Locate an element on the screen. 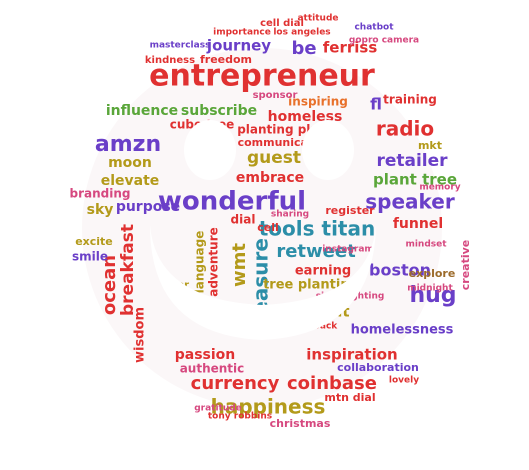  word-los-angeles: los angeles is located at coordinates (301, 33).